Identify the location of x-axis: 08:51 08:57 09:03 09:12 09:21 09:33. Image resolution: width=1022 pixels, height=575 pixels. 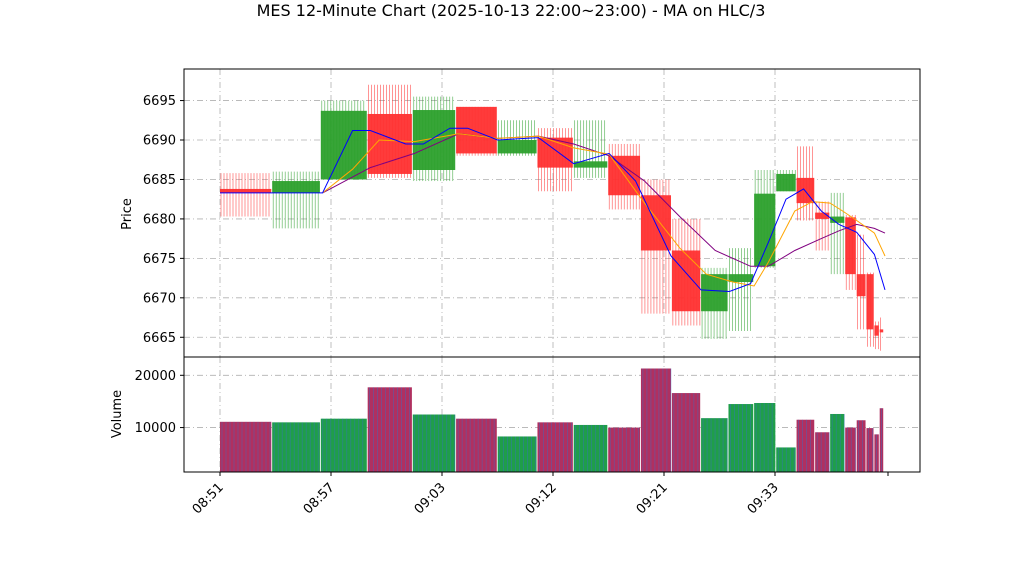
(539, 494).